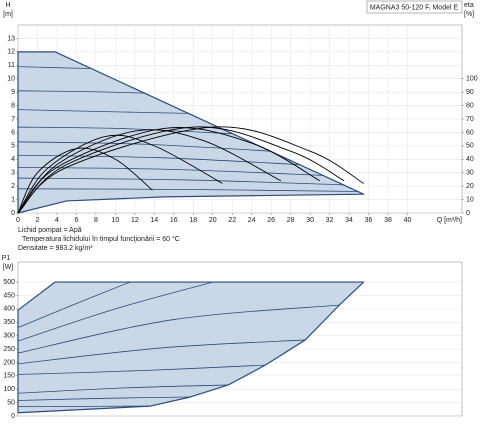 The image size is (480, 427). What do you see at coordinates (9, 376) in the screenshot?
I see `y-tick-label: 150` at bounding box center [9, 376].